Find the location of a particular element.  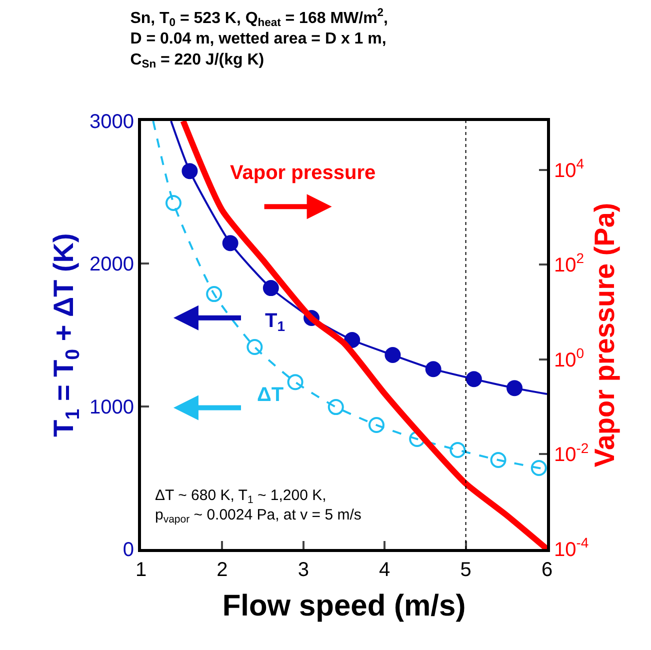

y2-axis-title: Vapor pressure (Pa) is located at coordinates (604, 335).